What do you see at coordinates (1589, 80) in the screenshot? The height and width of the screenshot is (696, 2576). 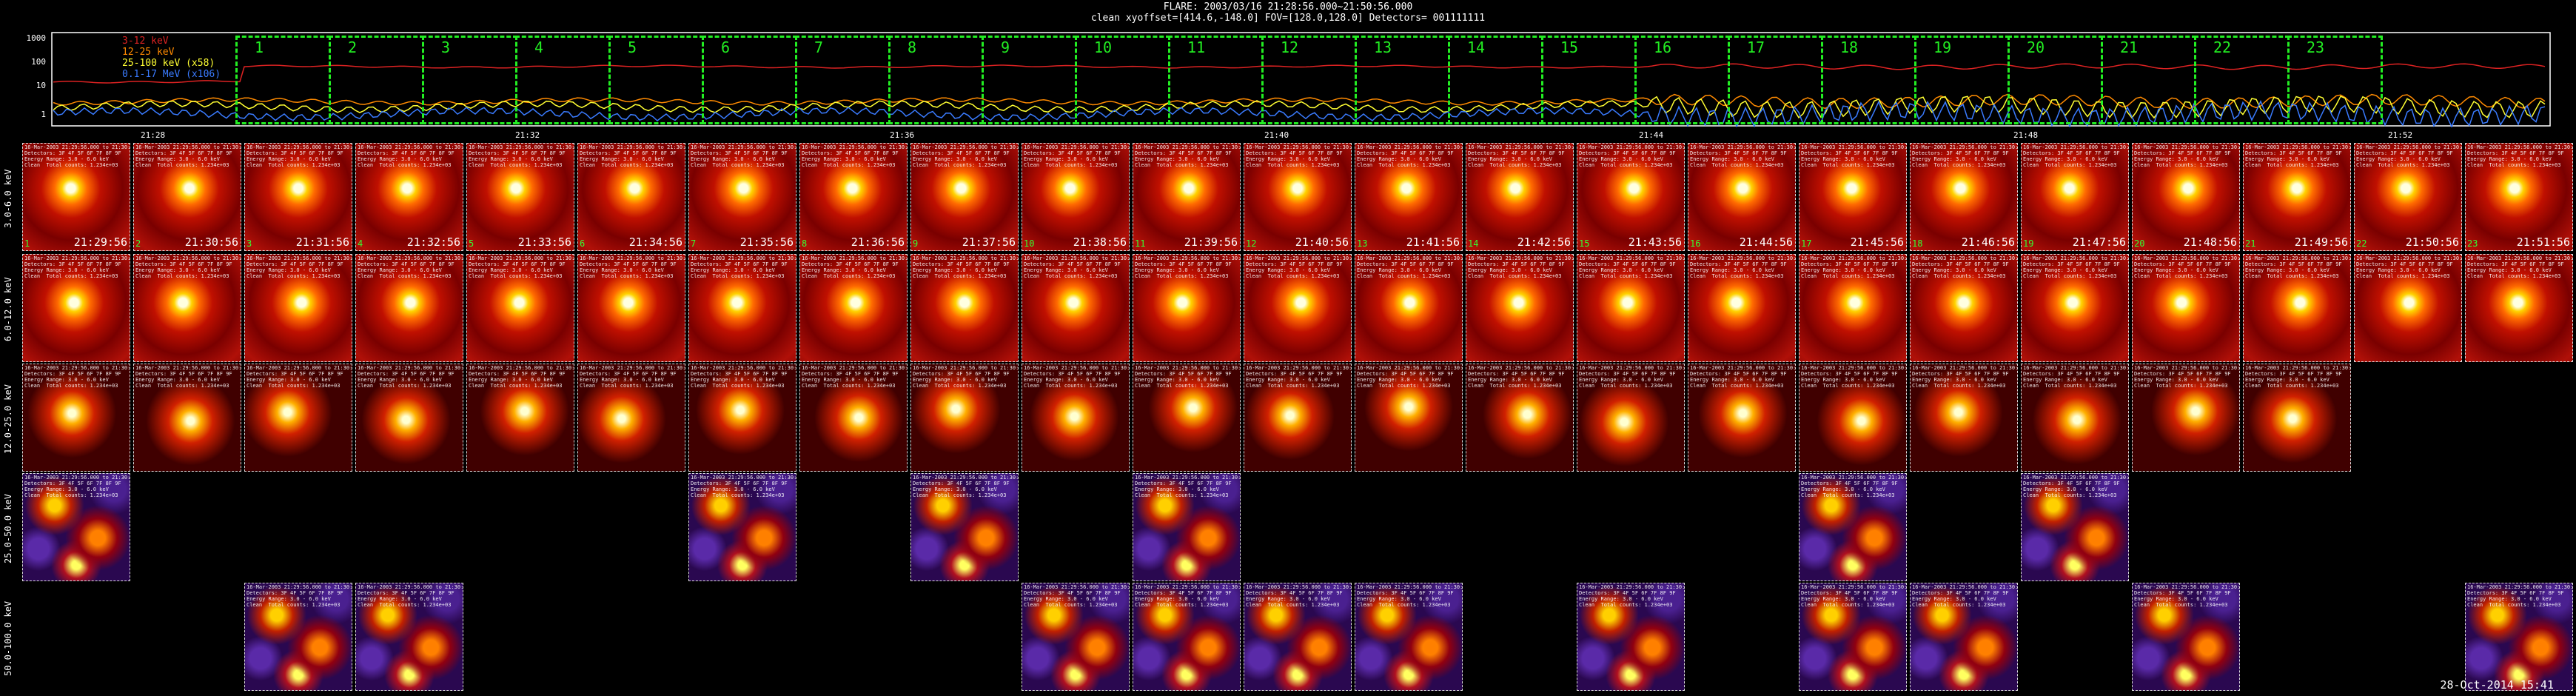 I see `interval-box` at bounding box center [1589, 80].